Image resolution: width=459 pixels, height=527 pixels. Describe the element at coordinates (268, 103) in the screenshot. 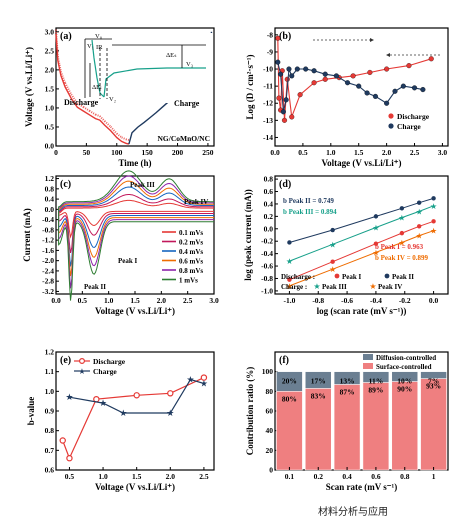

I see `panel-b-y-tick-label: -12` at that location.